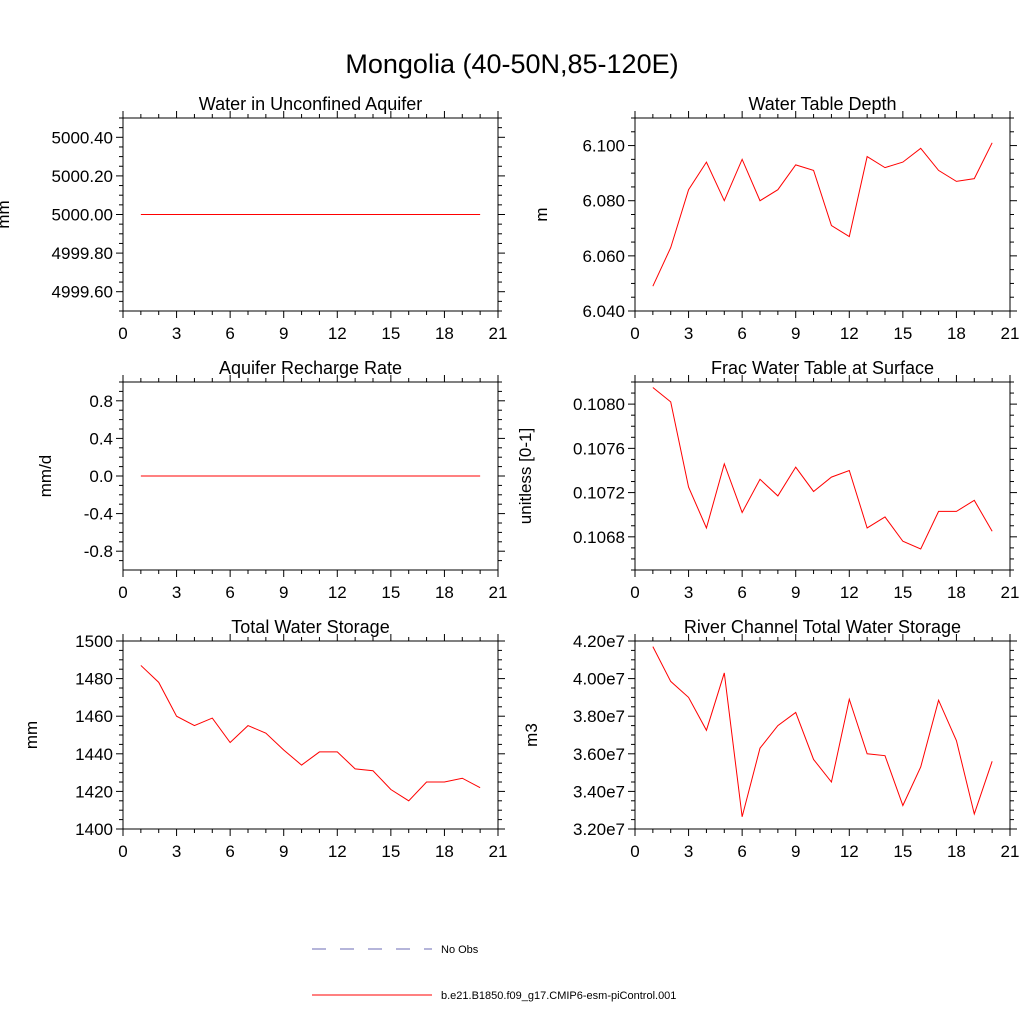 The image size is (1024, 1024). I want to click on y-tick-label: 1500, so click(94, 641).